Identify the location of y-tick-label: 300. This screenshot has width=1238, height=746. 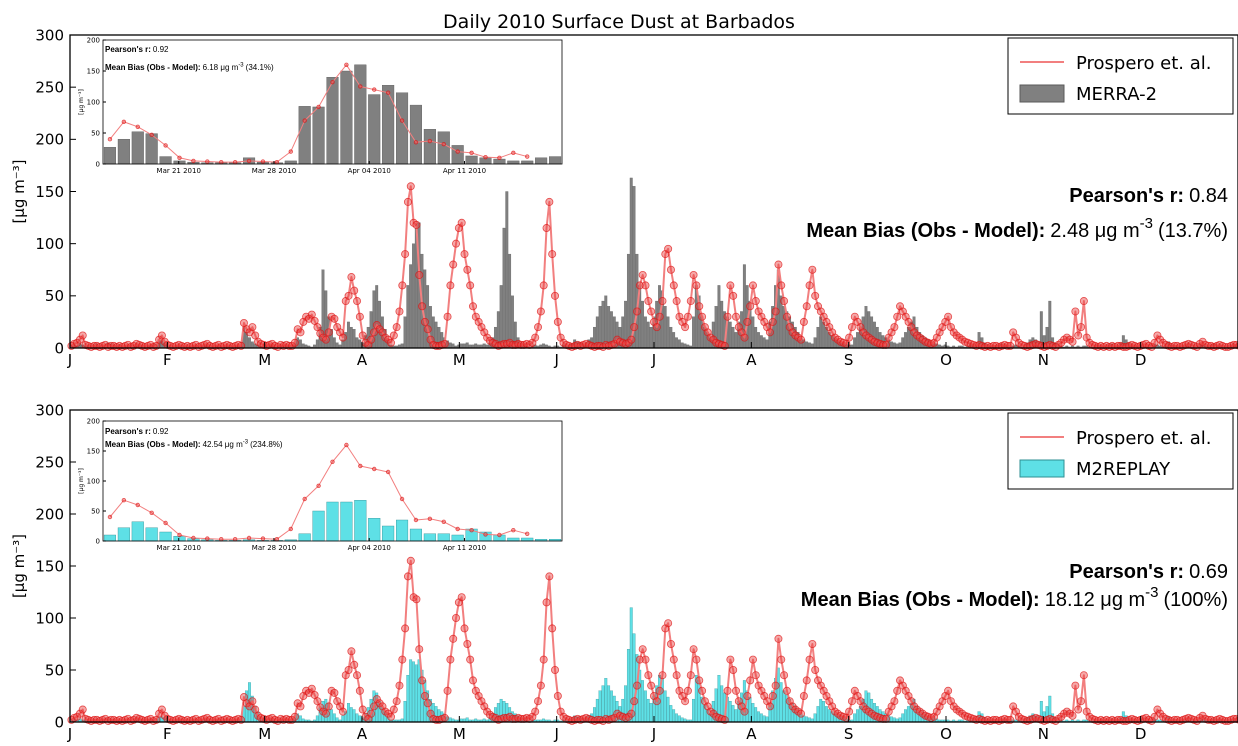
(49, 410).